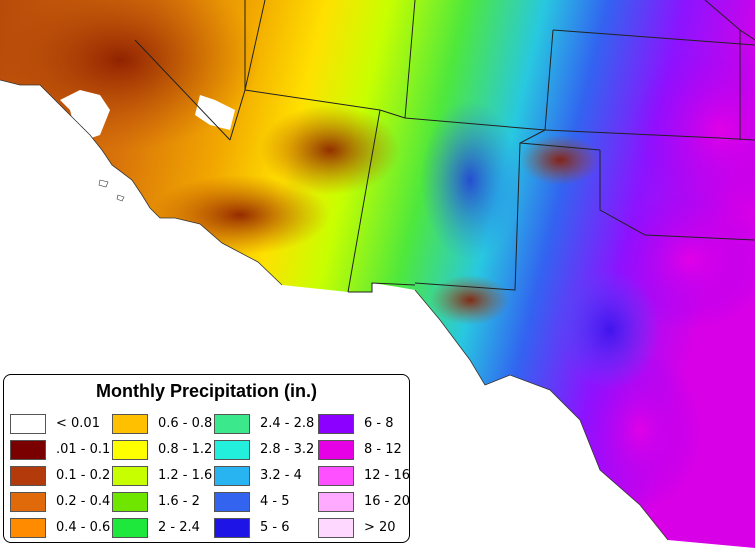 The height and width of the screenshot is (548, 755). What do you see at coordinates (185, 449) in the screenshot?
I see `legend-label: 0.8 - 1.2` at bounding box center [185, 449].